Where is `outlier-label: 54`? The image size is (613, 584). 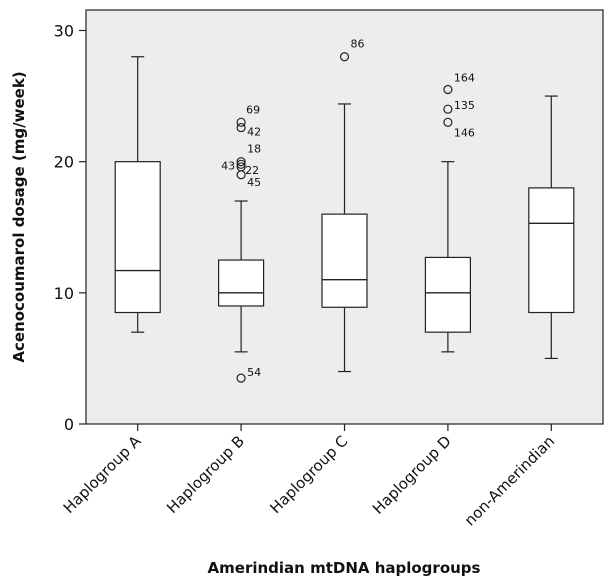
outlier-label: 54 is located at coordinates (254, 372).